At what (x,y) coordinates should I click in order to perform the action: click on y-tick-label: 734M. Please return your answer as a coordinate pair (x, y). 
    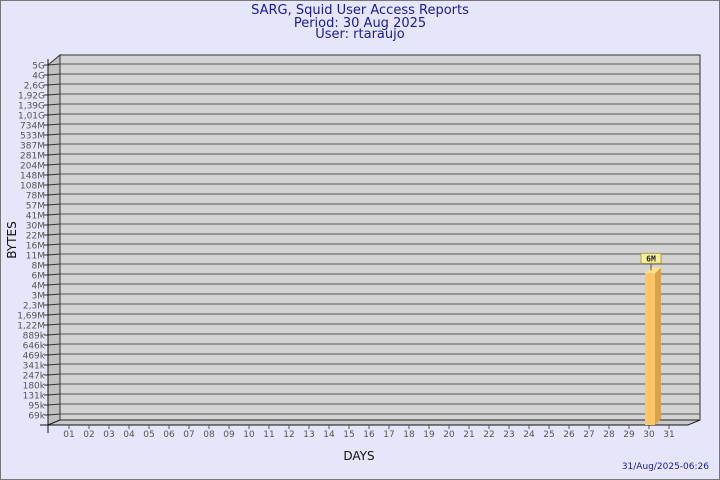
    Looking at the image, I should click on (32, 127).